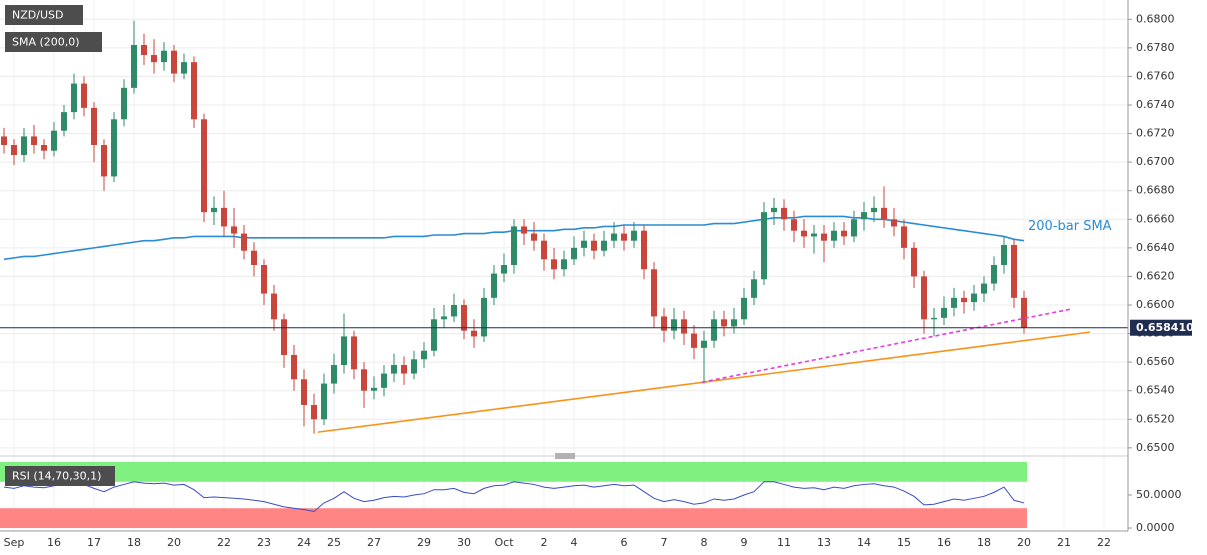 The height and width of the screenshot is (555, 1207). Describe the element at coordinates (424, 542) in the screenshot. I see `x-tick-label: 29` at that location.